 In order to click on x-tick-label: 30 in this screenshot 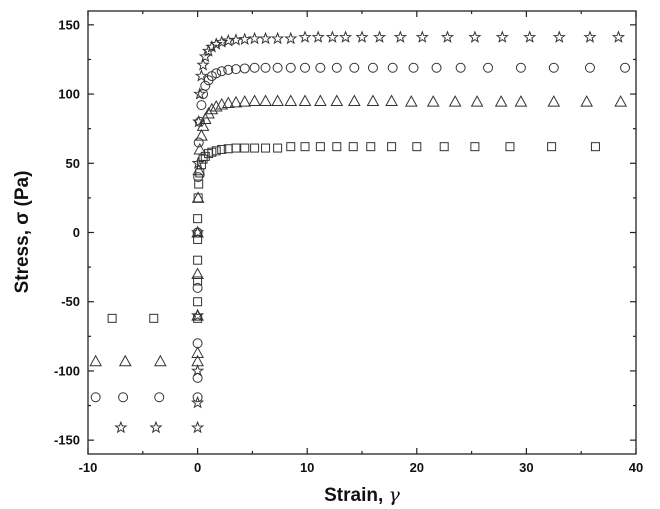, I will do `click(526, 467)`.